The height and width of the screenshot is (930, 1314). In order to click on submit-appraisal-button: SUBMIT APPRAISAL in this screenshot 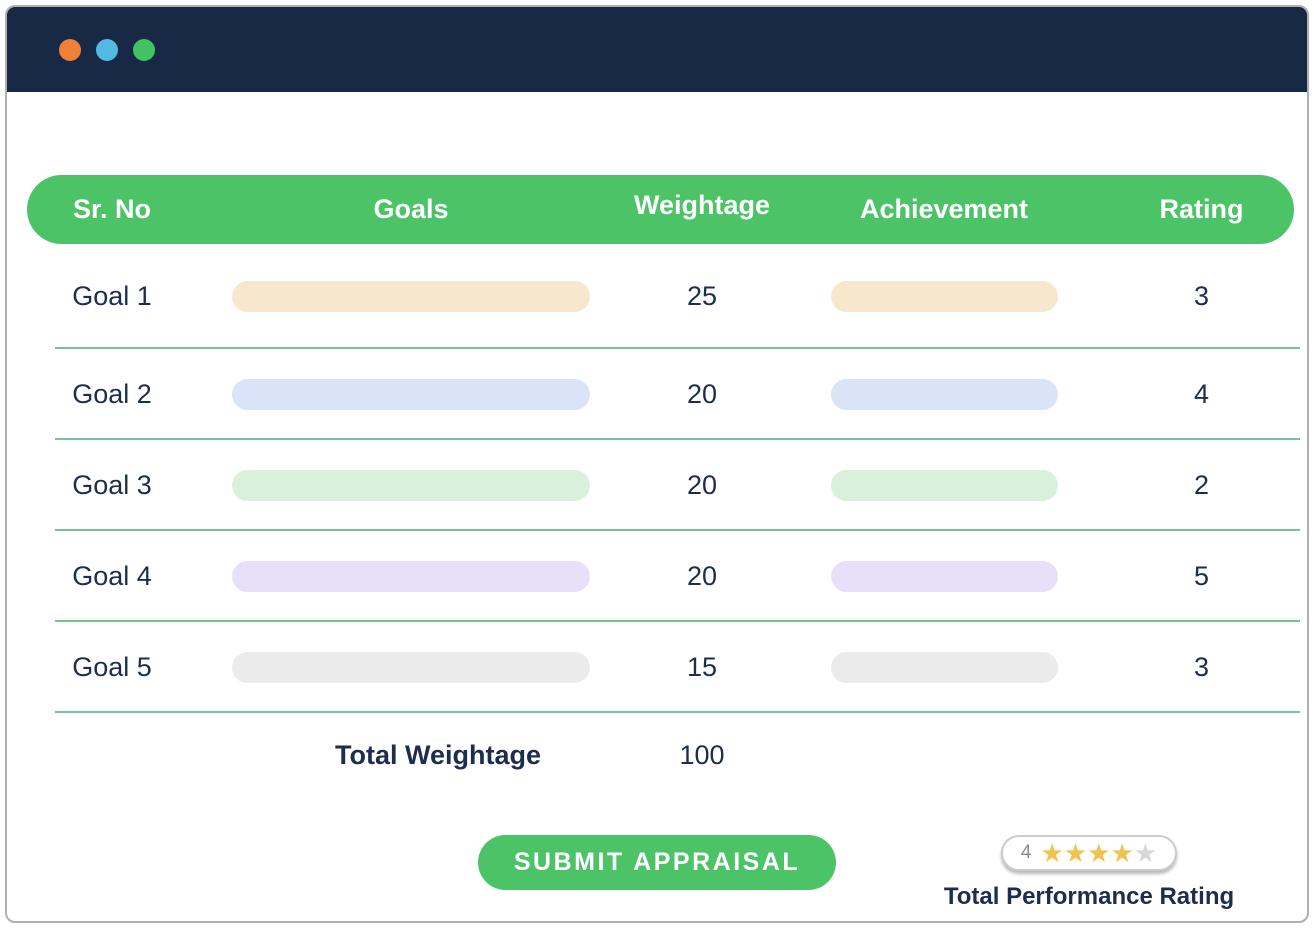, I will do `click(657, 862)`.